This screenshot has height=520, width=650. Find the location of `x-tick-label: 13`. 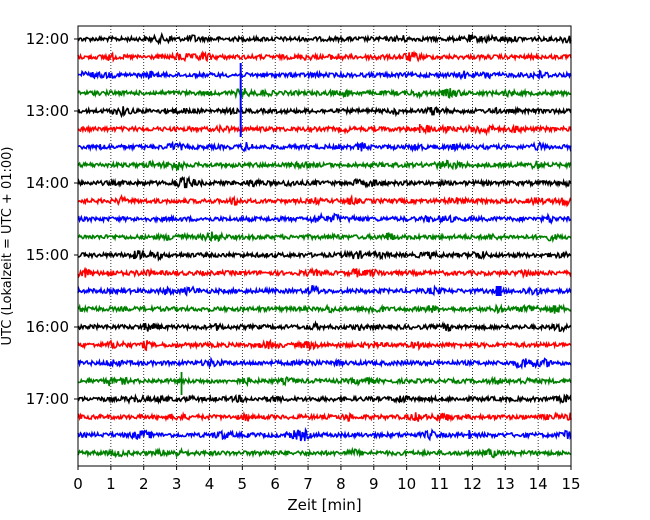

x-tick-label: 13 is located at coordinates (505, 484).